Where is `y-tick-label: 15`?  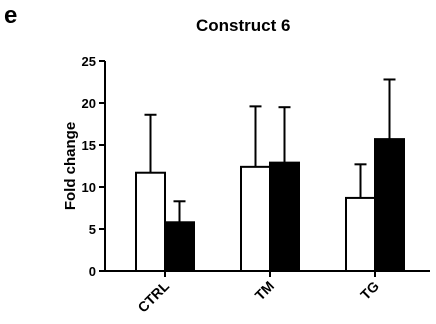 y-tick-label: 15 is located at coordinates (89, 145).